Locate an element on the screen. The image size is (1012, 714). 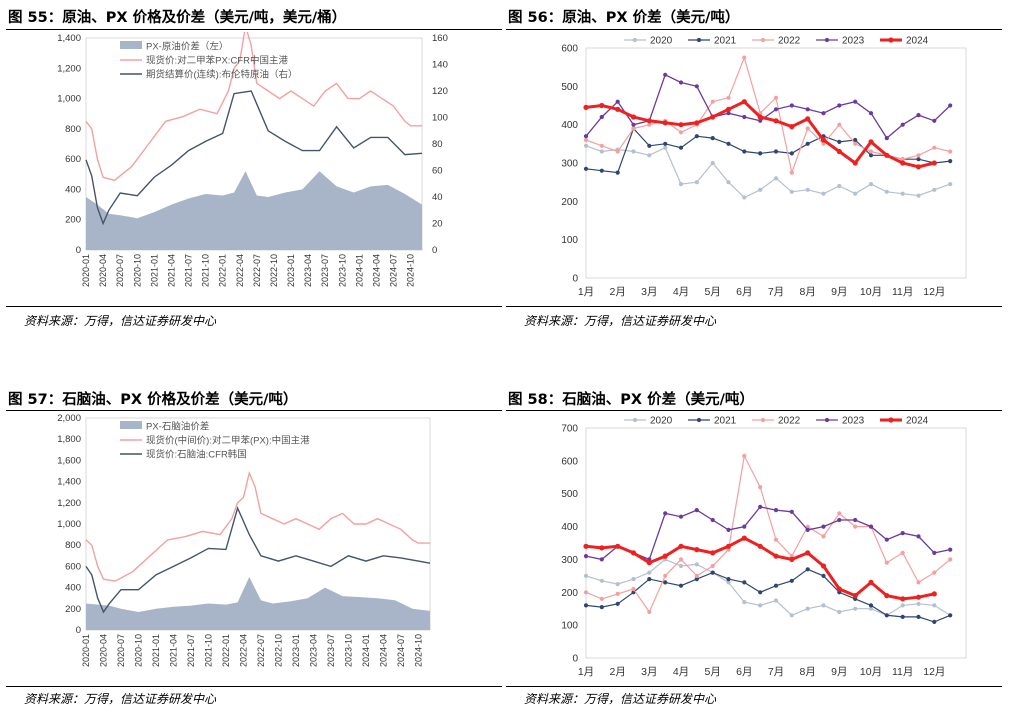
fig55-x-tick-label: 2021-10 is located at coordinates (206, 270).